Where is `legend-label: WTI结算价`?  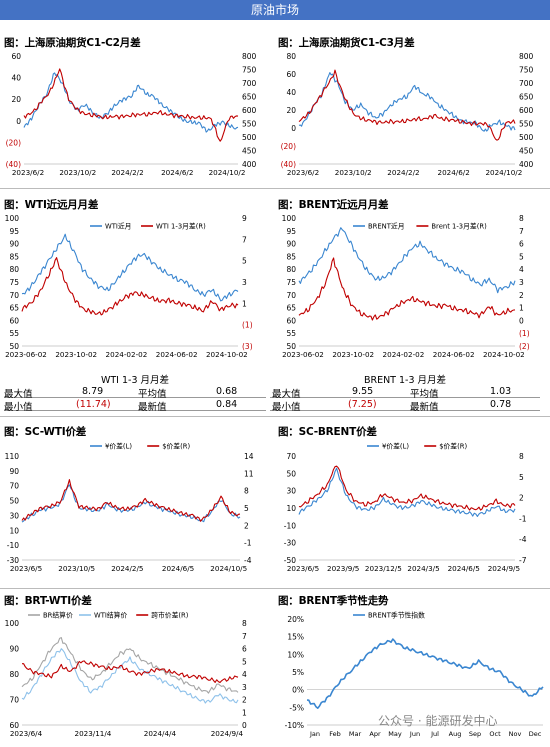
legend-label: WTI结算价 is located at coordinates (110, 615).